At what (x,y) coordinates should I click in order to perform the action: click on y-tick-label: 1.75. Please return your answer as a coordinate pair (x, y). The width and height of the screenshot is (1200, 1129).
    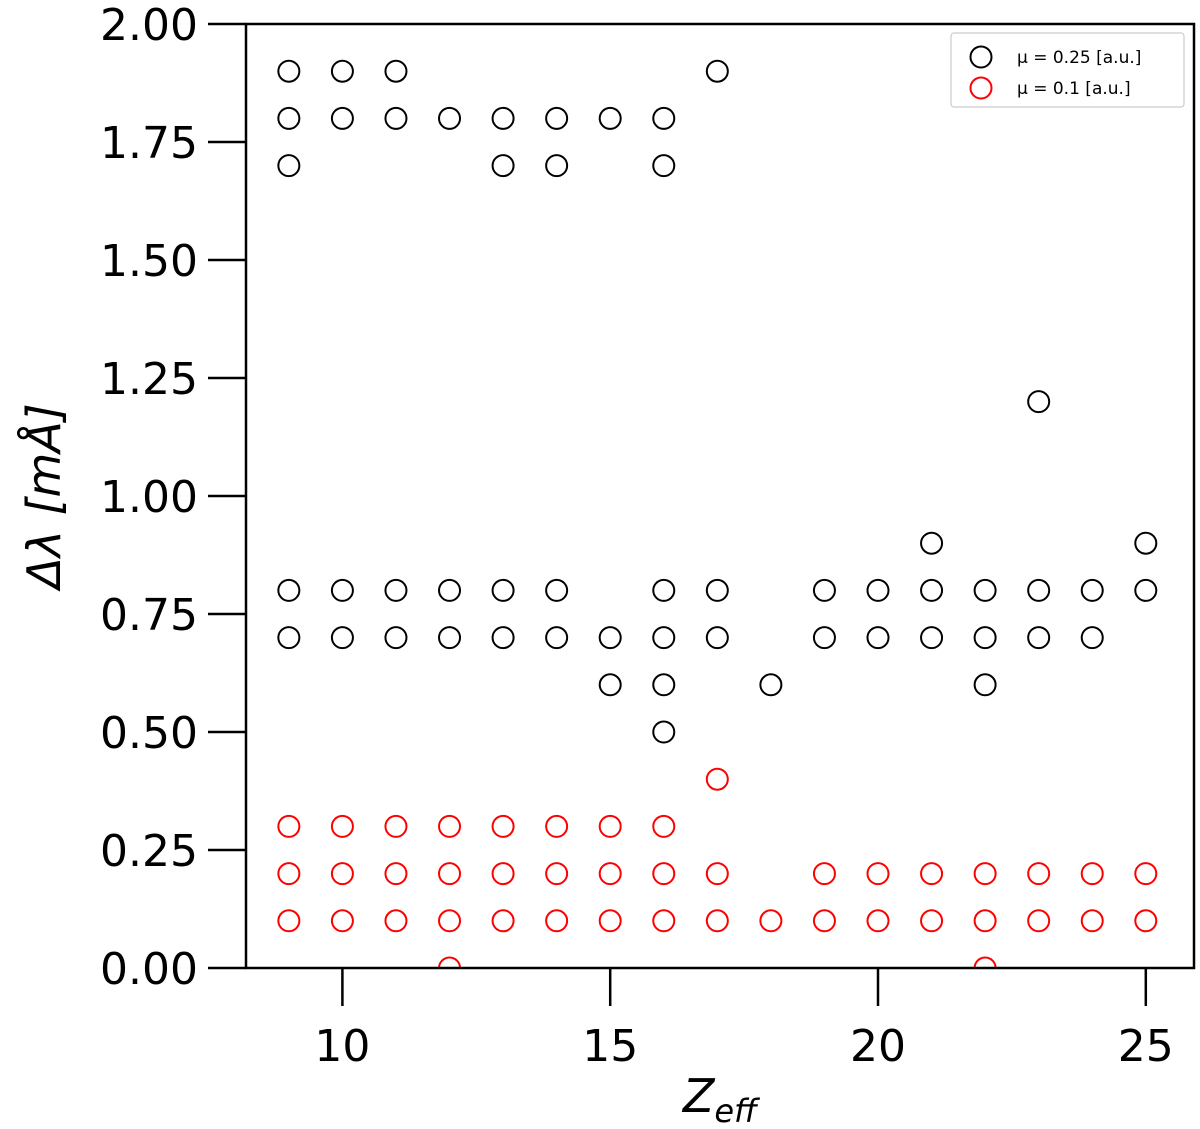
    Looking at the image, I should click on (149, 143).